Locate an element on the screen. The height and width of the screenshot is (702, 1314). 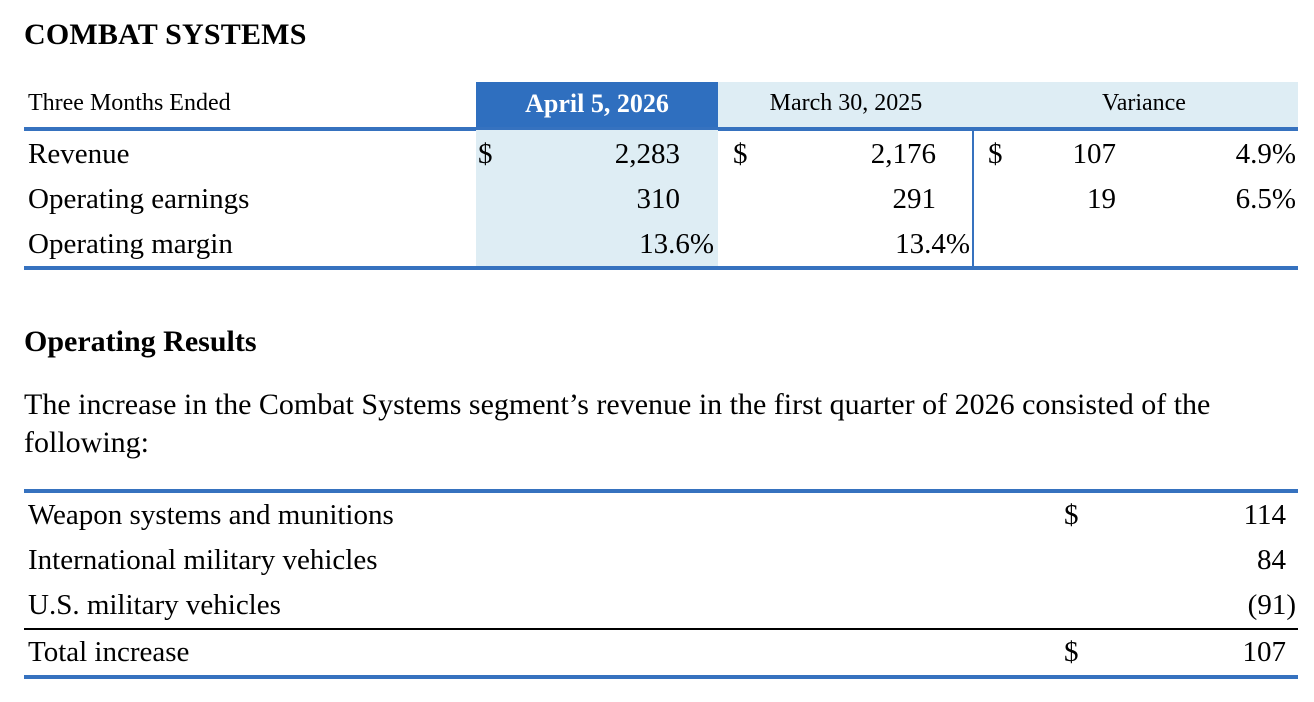
header-band-current is located at coordinates (597, 104).